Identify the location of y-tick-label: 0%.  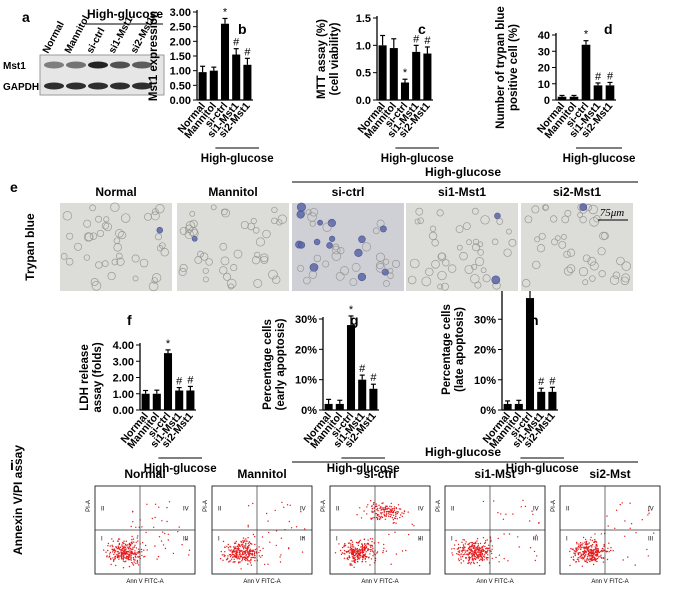
(488, 411).